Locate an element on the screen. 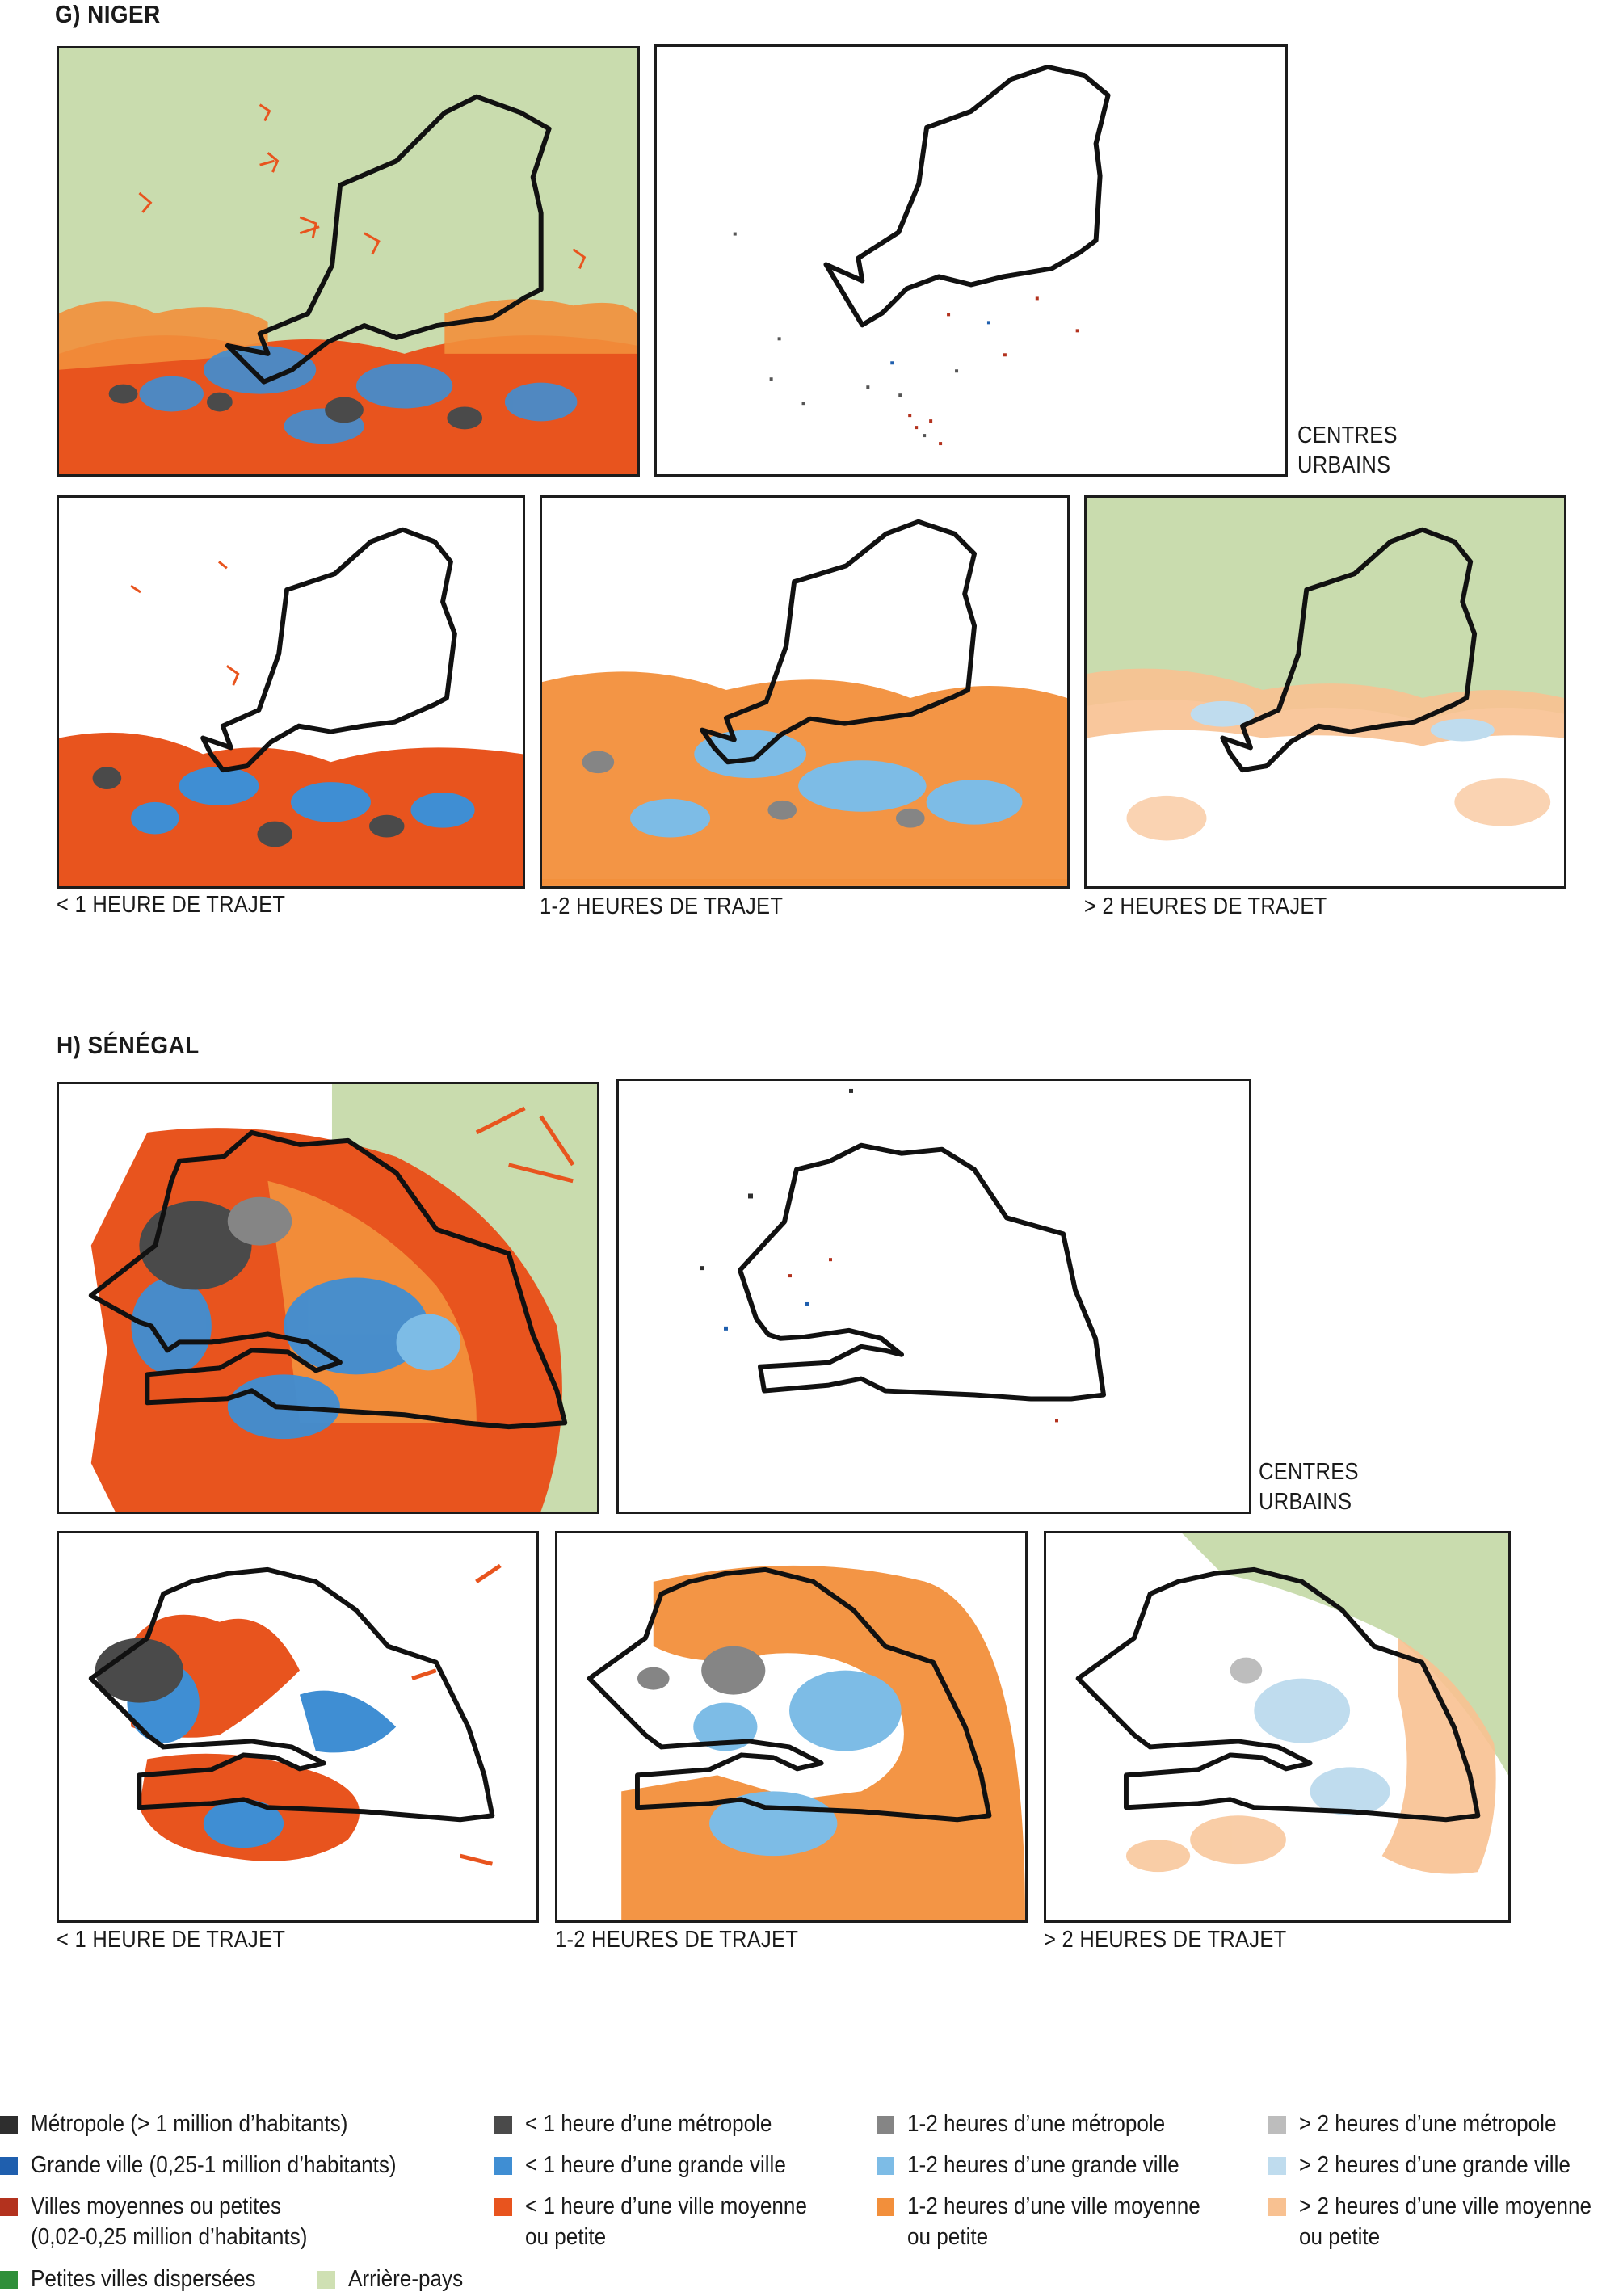 This screenshot has height=2296, width=1602. swatch-12-moyenne is located at coordinates (886, 2207).